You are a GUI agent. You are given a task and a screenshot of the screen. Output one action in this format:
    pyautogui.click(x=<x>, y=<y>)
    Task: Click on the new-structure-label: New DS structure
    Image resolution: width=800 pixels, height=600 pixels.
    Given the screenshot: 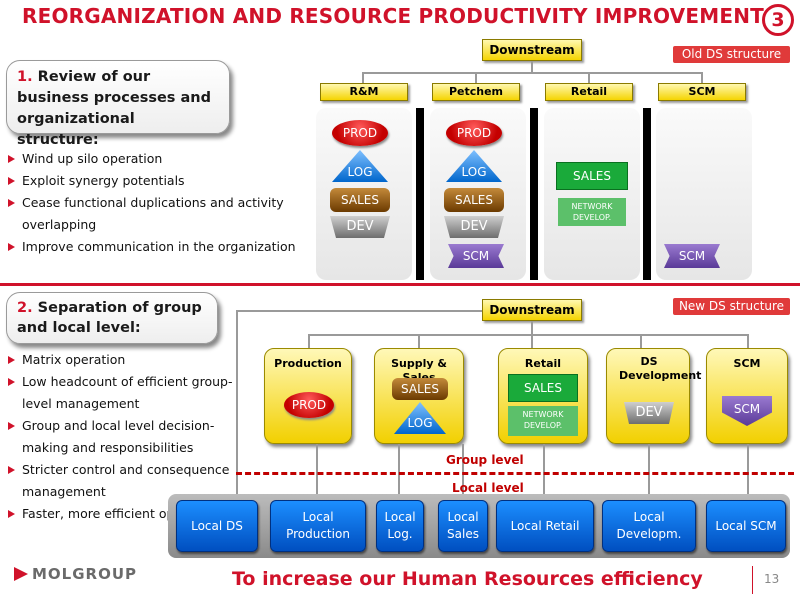 What is the action you would take?
    pyautogui.click(x=731, y=306)
    